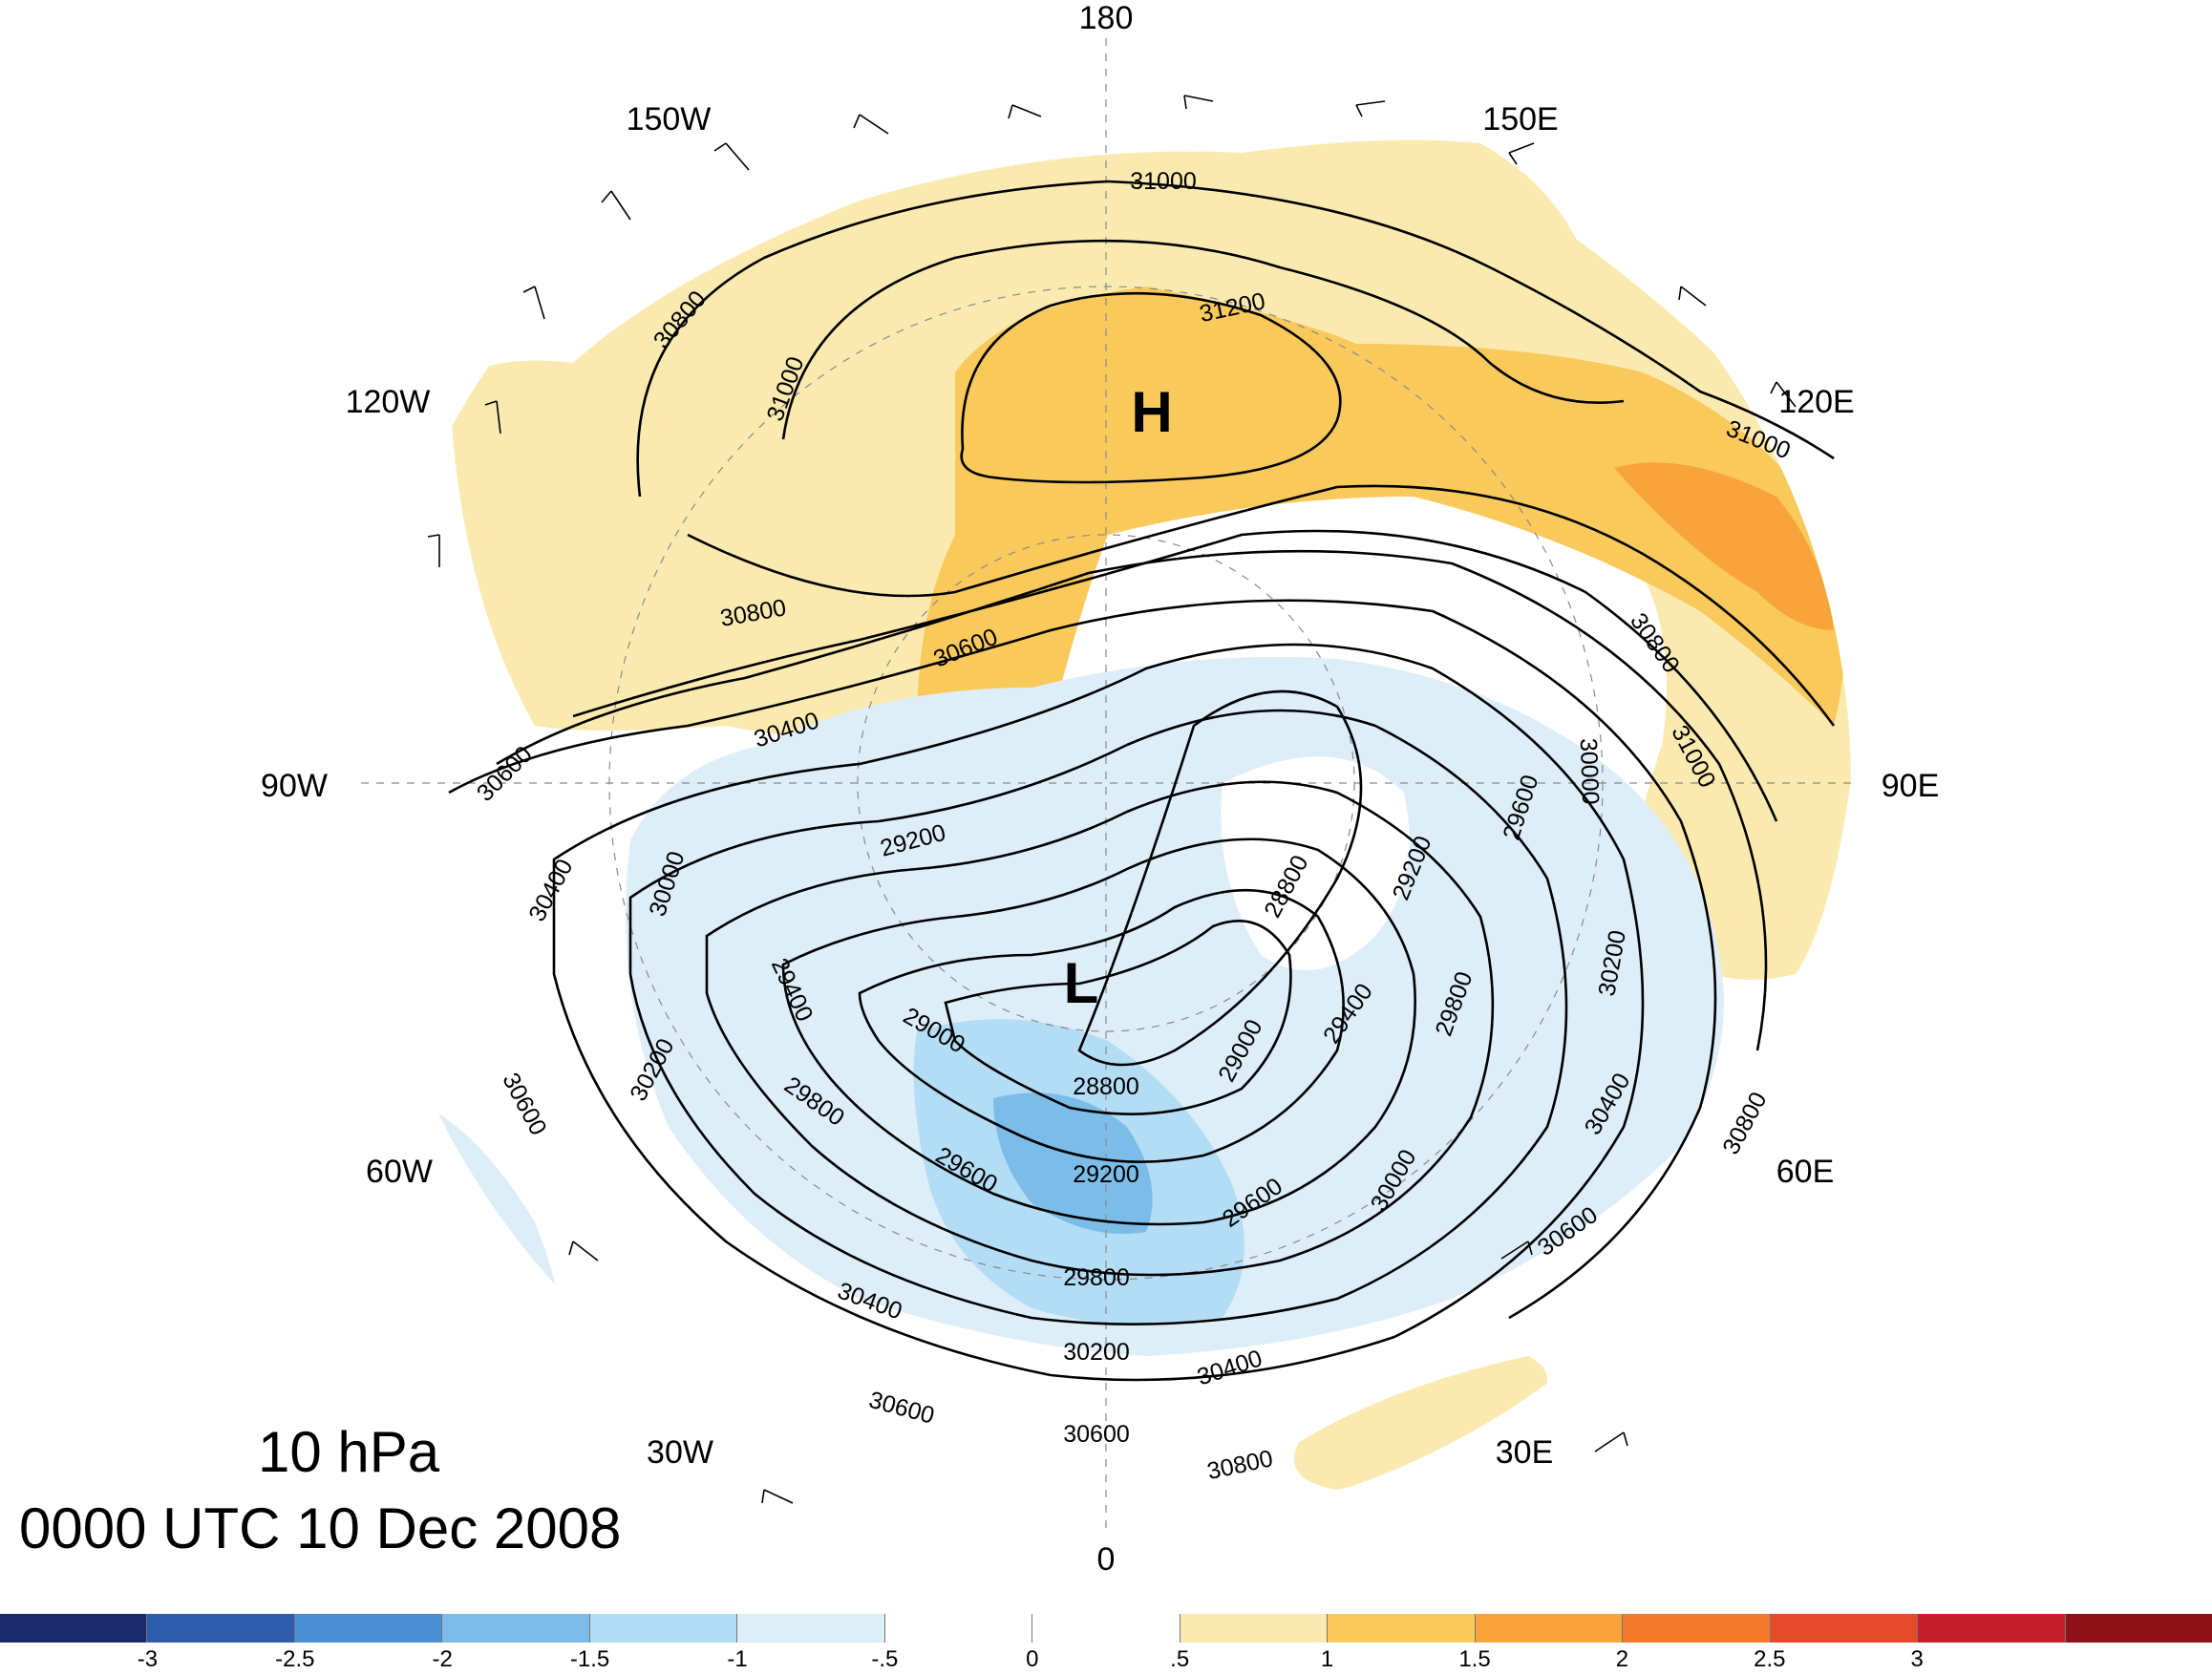 The width and height of the screenshot is (2212, 1675). Describe the element at coordinates (1106, 1560) in the screenshot. I see `lon-label-0: 0` at that location.